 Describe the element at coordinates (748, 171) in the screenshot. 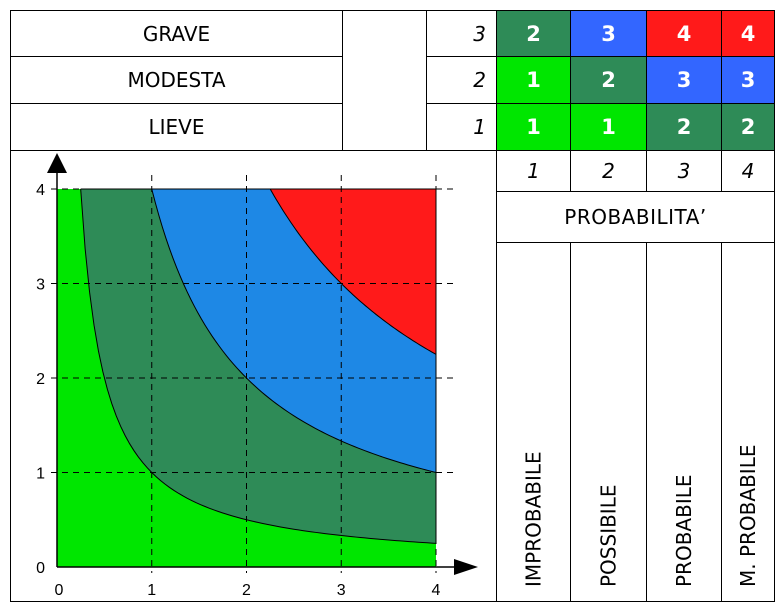

I see `probability-index: 4` at that location.